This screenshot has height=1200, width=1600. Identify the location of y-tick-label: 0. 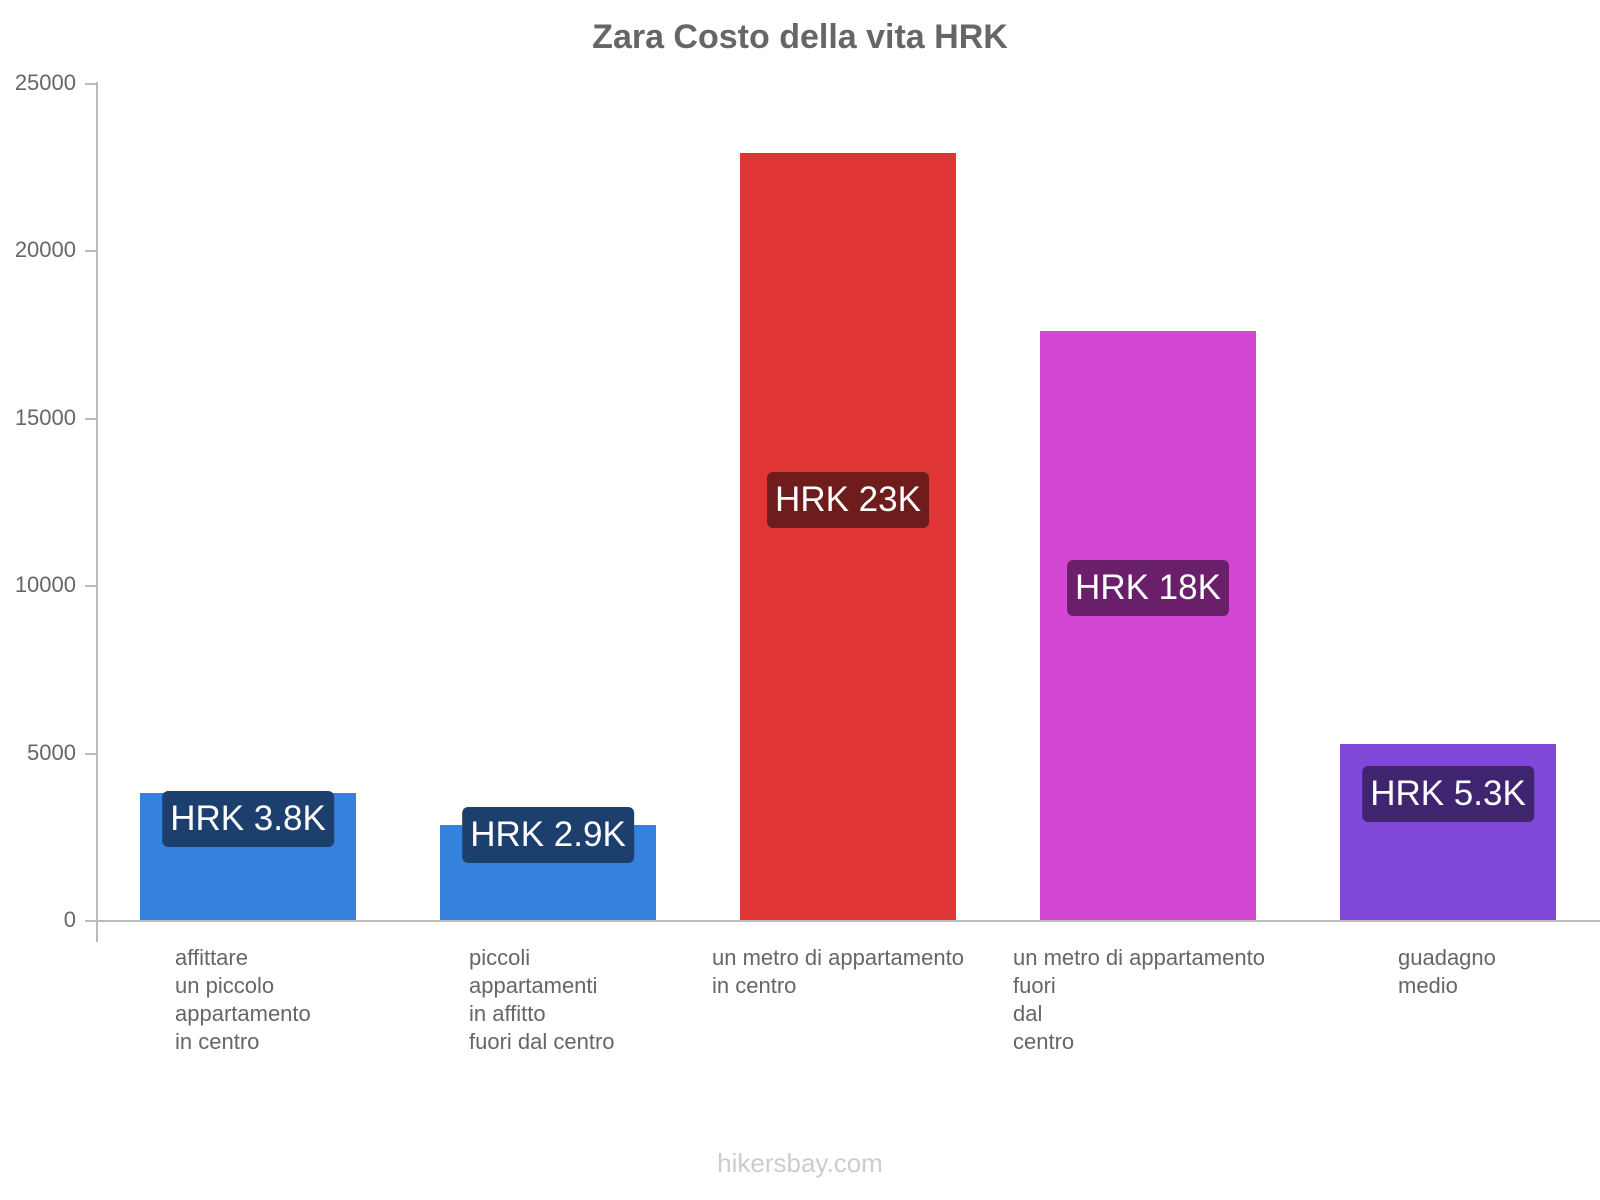
(69, 919).